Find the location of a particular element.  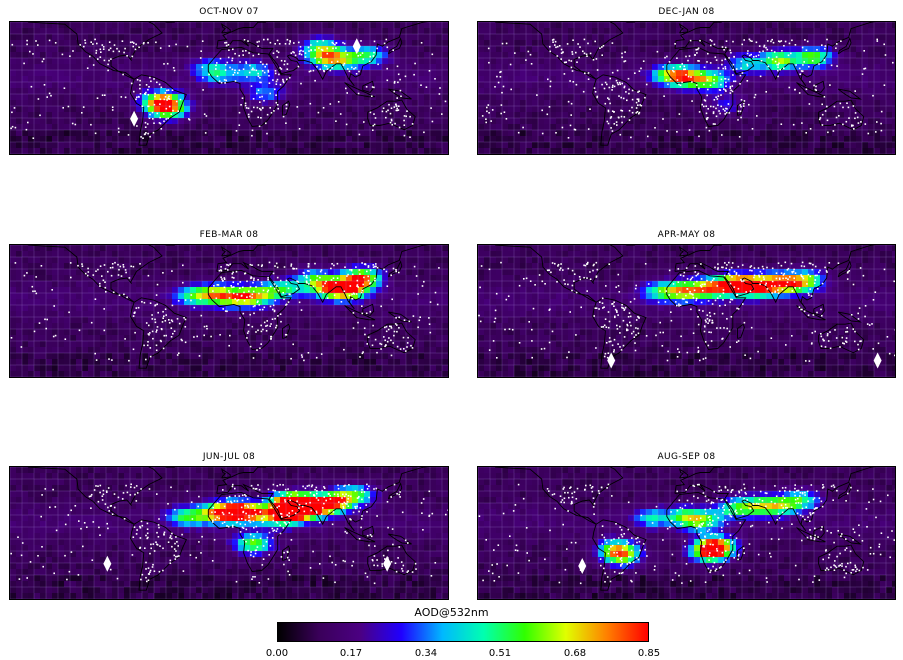

panel-title: DEC-JAN 08 is located at coordinates (686, 12).